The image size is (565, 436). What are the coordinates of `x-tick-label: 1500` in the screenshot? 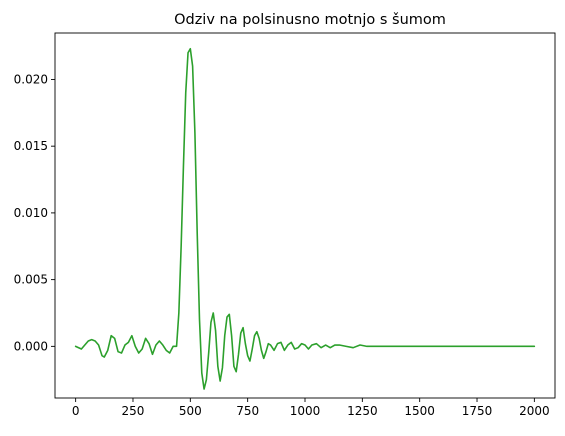 It's located at (419, 411).